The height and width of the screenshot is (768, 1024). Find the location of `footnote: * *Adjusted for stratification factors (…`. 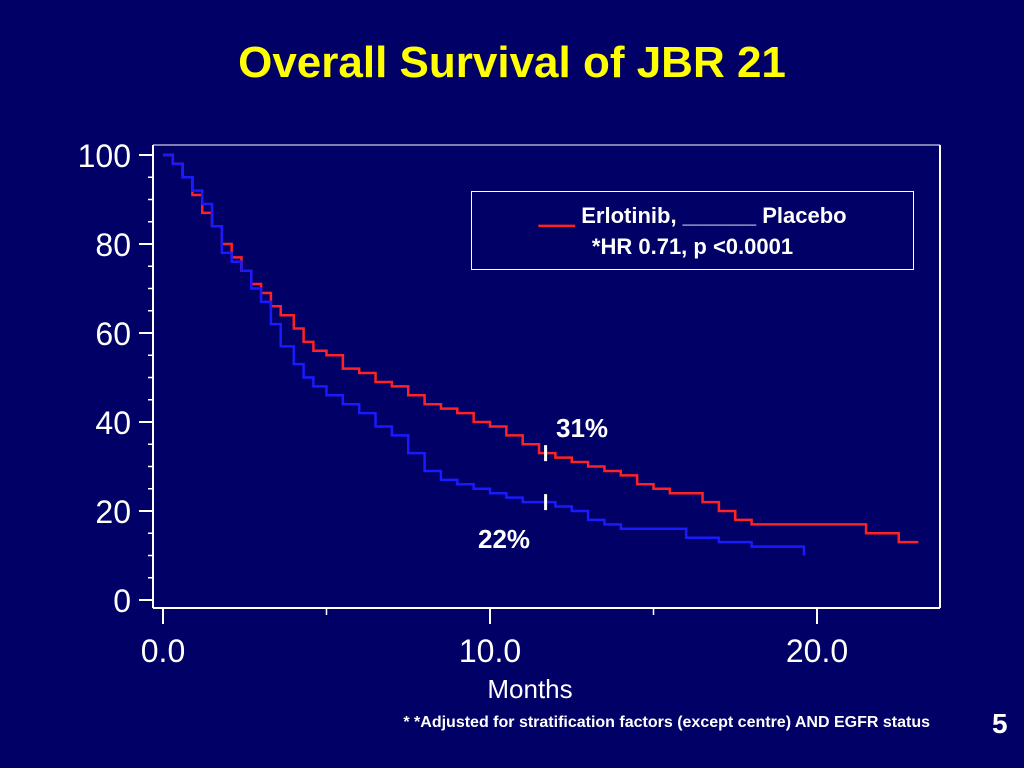

footnote: * *Adjusted for stratification factors (… is located at coordinates (666, 722).